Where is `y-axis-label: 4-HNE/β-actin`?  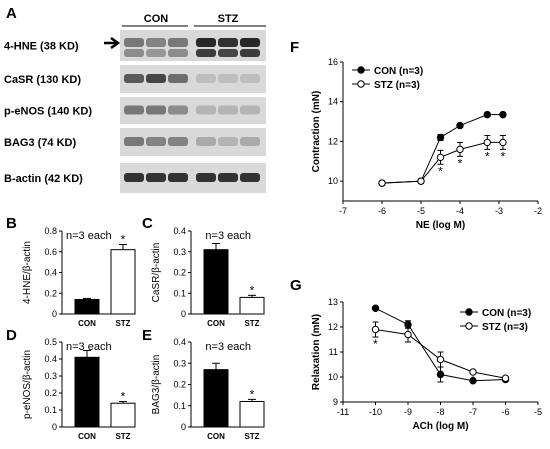 y-axis-label: 4-HNE/β-actin is located at coordinates (27, 272).